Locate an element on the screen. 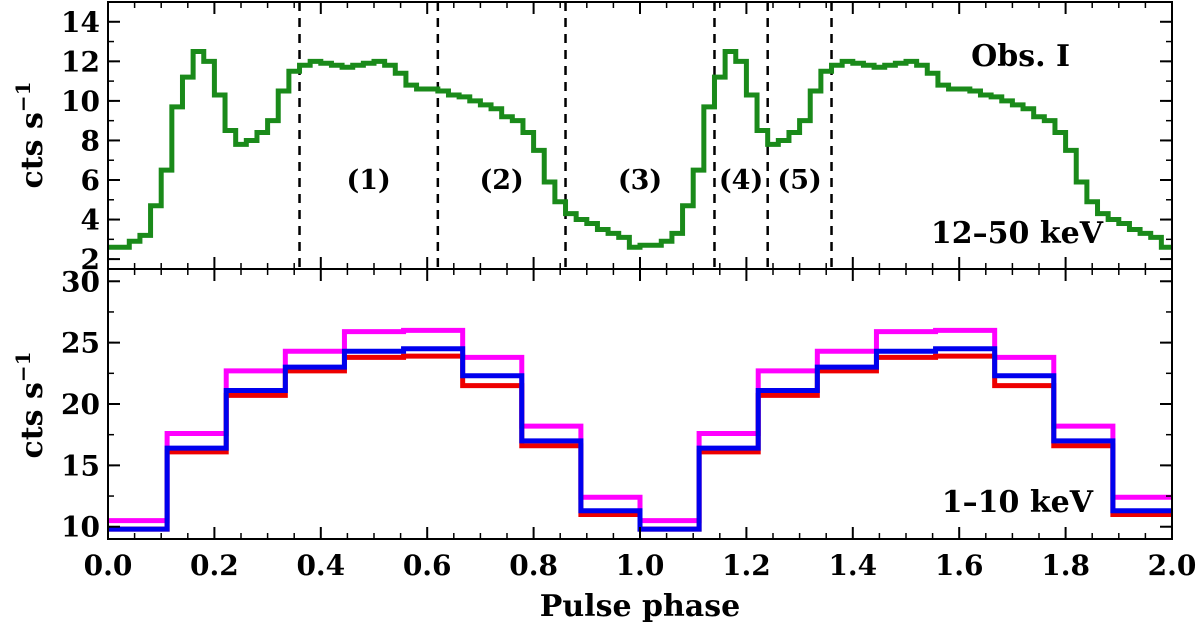  top-energy-label: 12–50 keV is located at coordinates (1017, 233).